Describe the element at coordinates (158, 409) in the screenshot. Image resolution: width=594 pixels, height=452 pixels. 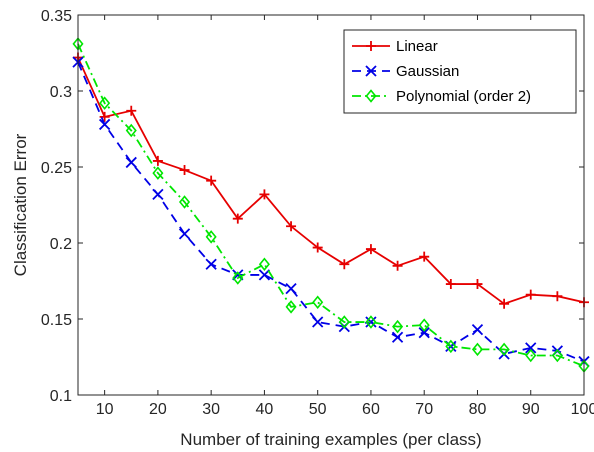
I see `x-tick-label: 20` at that location.